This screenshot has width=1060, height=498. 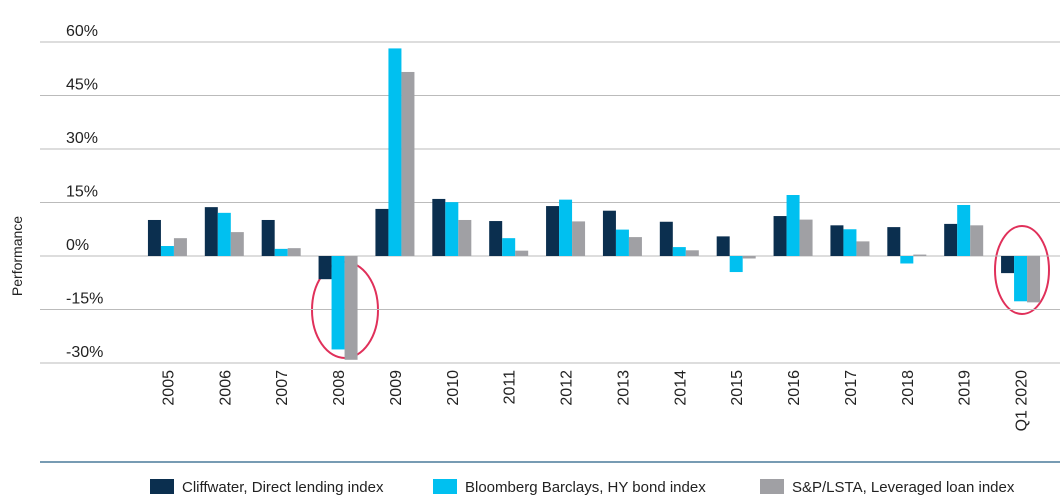 I want to click on y-tick-label: 15%, so click(x=82, y=192).